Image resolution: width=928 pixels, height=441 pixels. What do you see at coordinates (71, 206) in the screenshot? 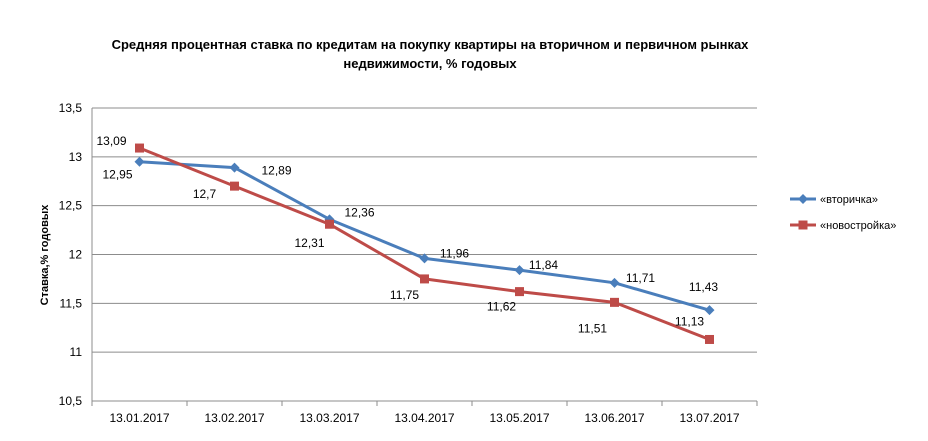
I see `y-tick-label: 12,5` at bounding box center [71, 206].